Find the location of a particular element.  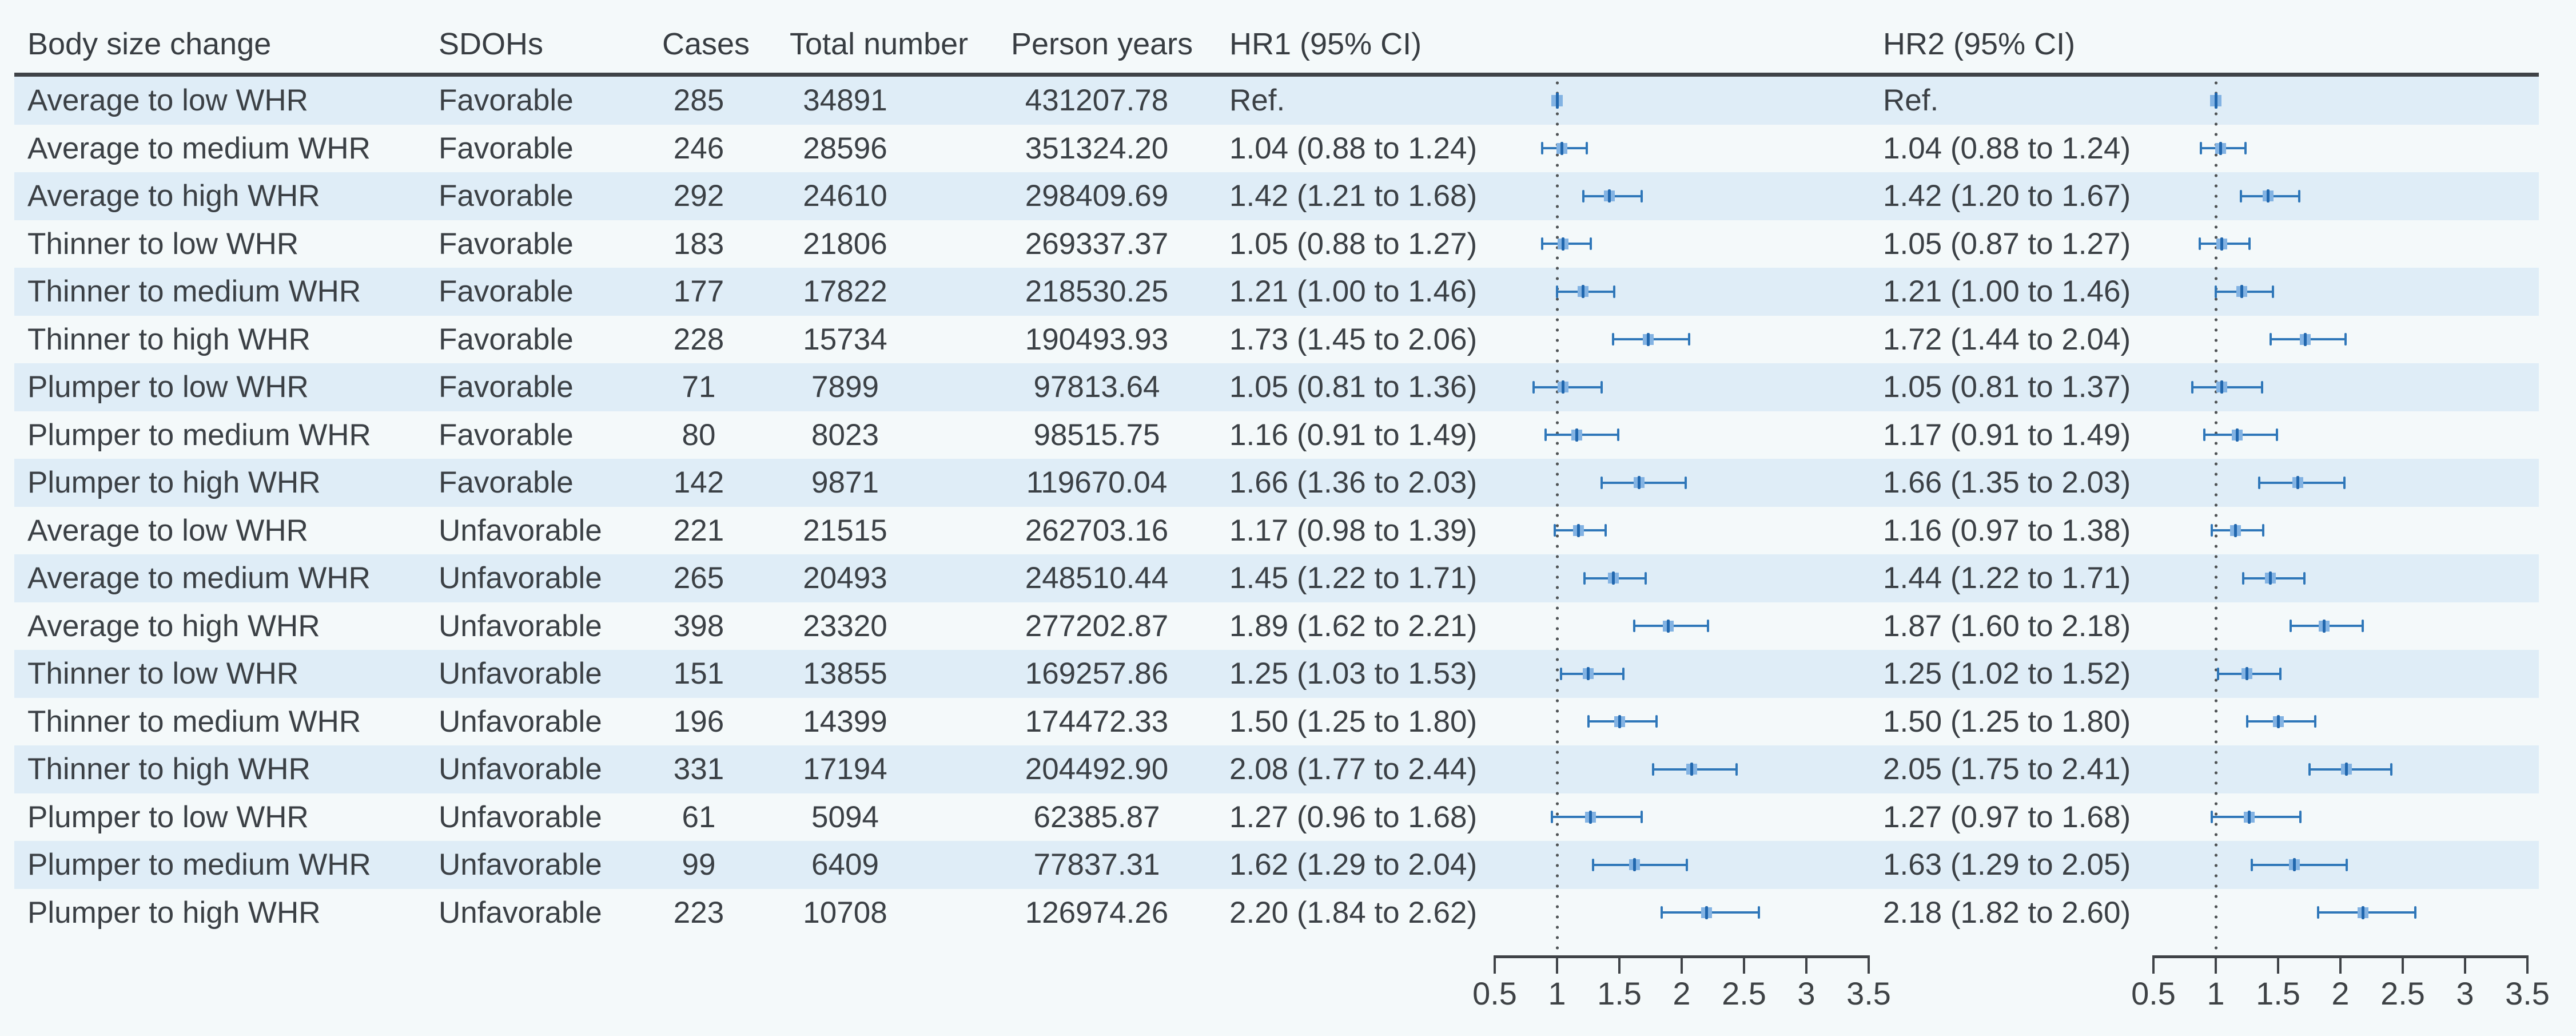

cell-hr1-text: 1.25 (1.03 to 1.53) is located at coordinates (1353, 673).